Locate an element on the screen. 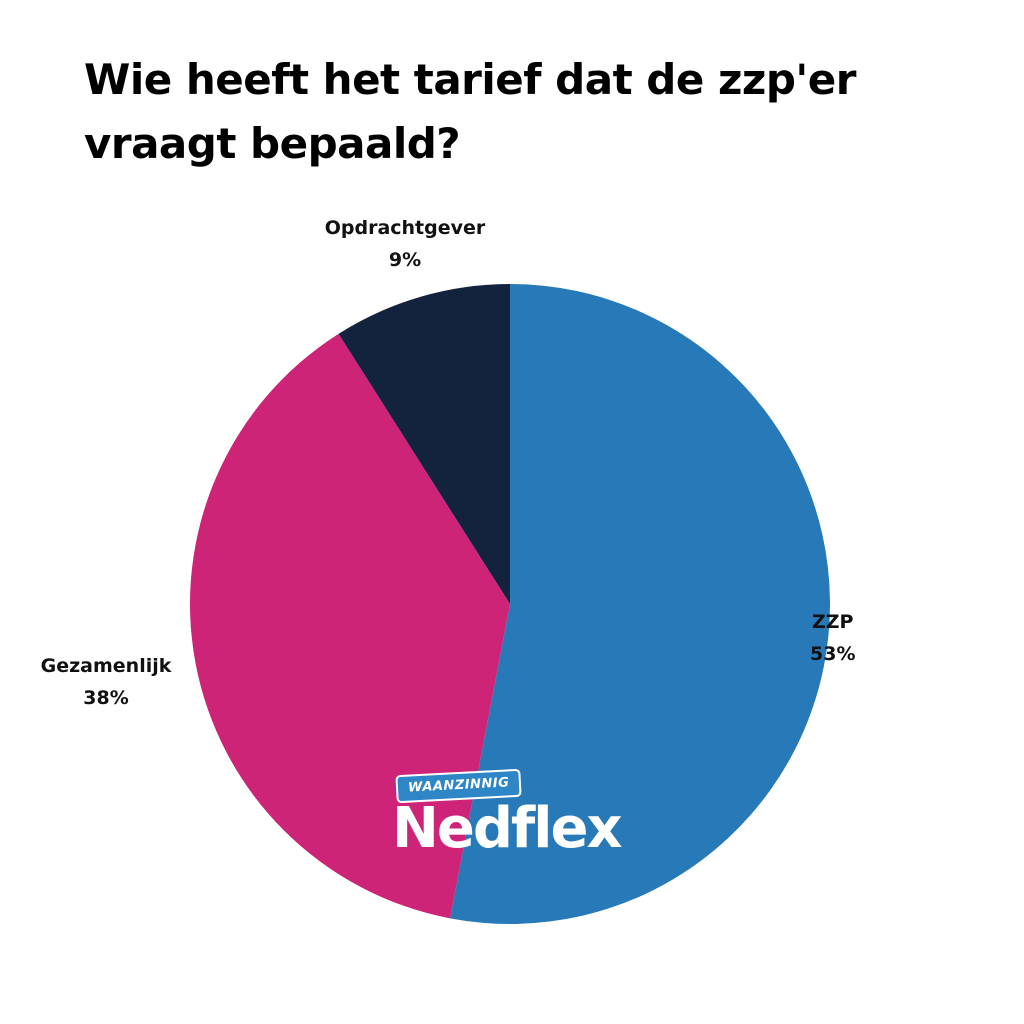  slice-name-gezamenlijk: Gezamenlijk is located at coordinates (106, 666).